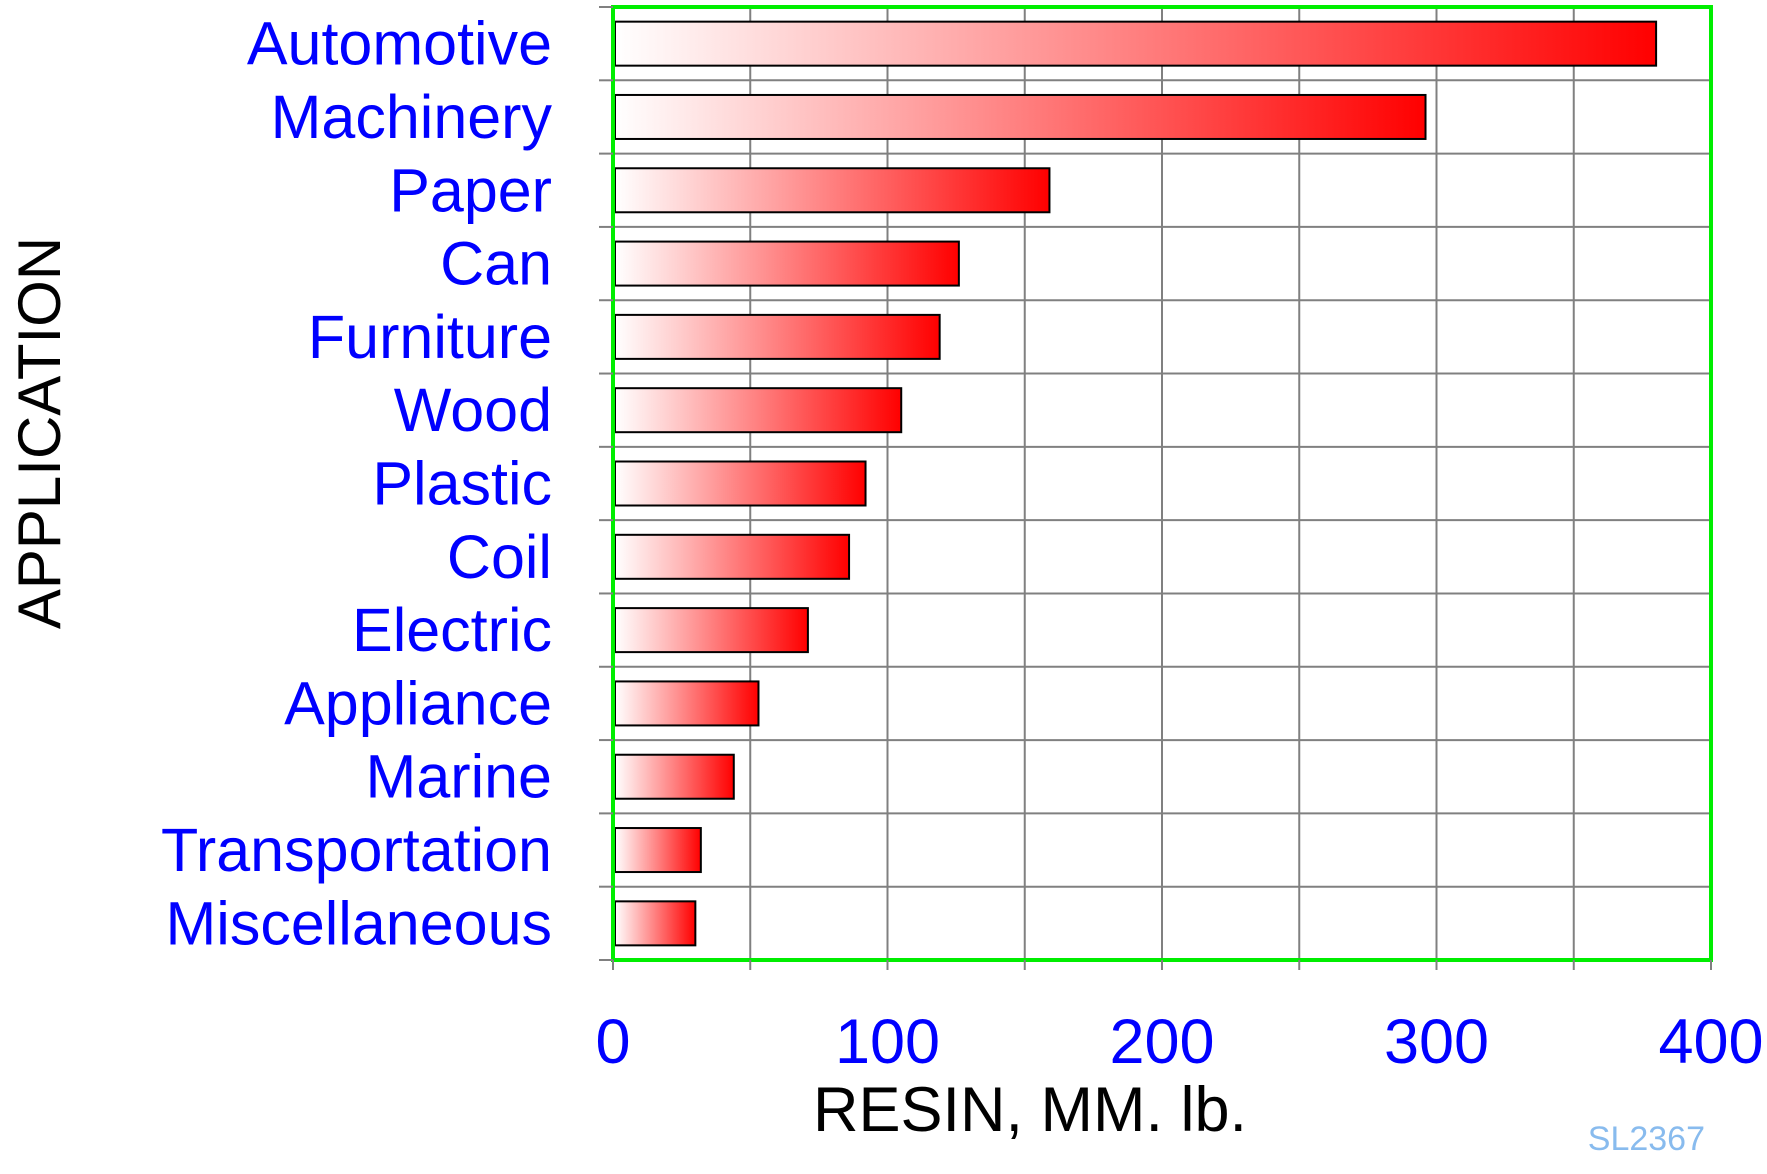 The width and height of the screenshot is (1767, 1174). What do you see at coordinates (1646, 1139) in the screenshot?
I see `chart-code: SL2367` at bounding box center [1646, 1139].